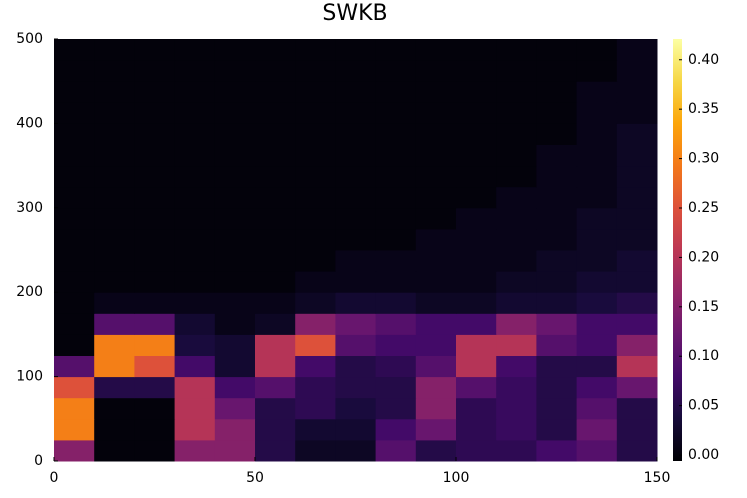 Image resolution: width=747 pixels, height=498 pixels. I want to click on x-tick-label: 0, so click(54, 478).